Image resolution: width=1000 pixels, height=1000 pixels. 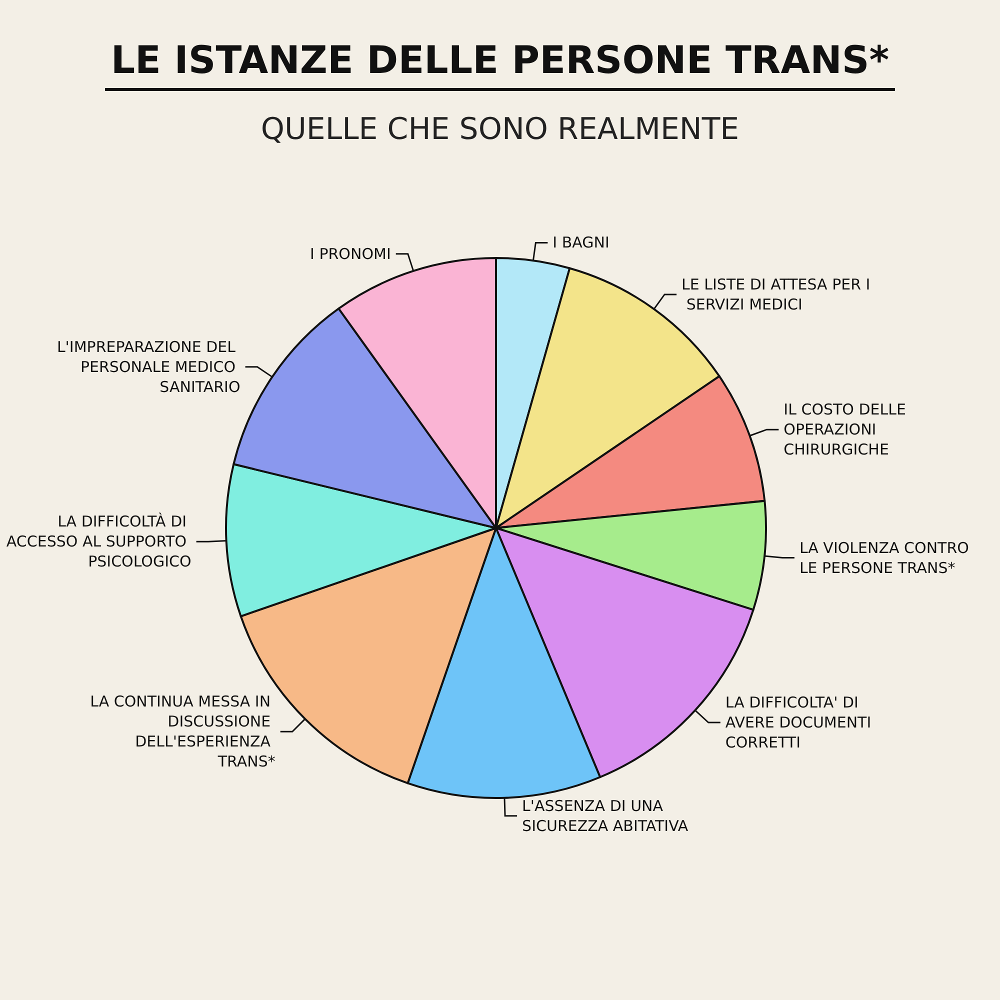 What do you see at coordinates (605, 815) in the screenshot?
I see `slice-label: L'ASSENZA DI UNA SICUREZZA ABITATIVA` at bounding box center [605, 815].